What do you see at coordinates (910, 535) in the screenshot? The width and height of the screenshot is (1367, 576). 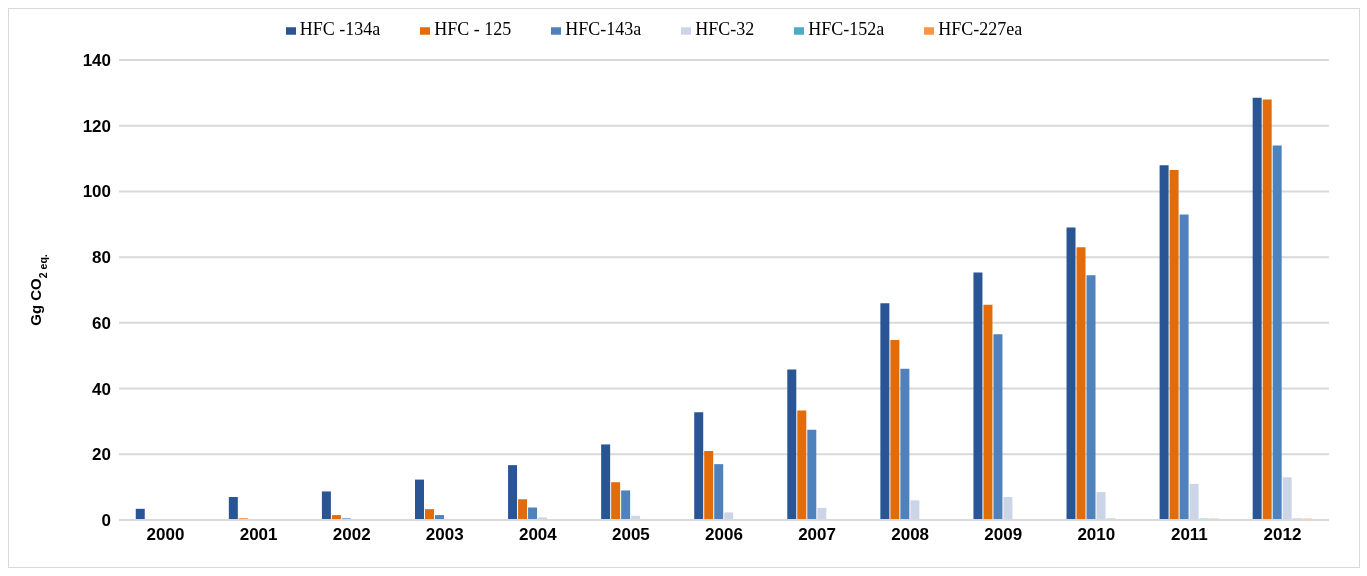 I see `x-tick-label: 2008` at bounding box center [910, 535].